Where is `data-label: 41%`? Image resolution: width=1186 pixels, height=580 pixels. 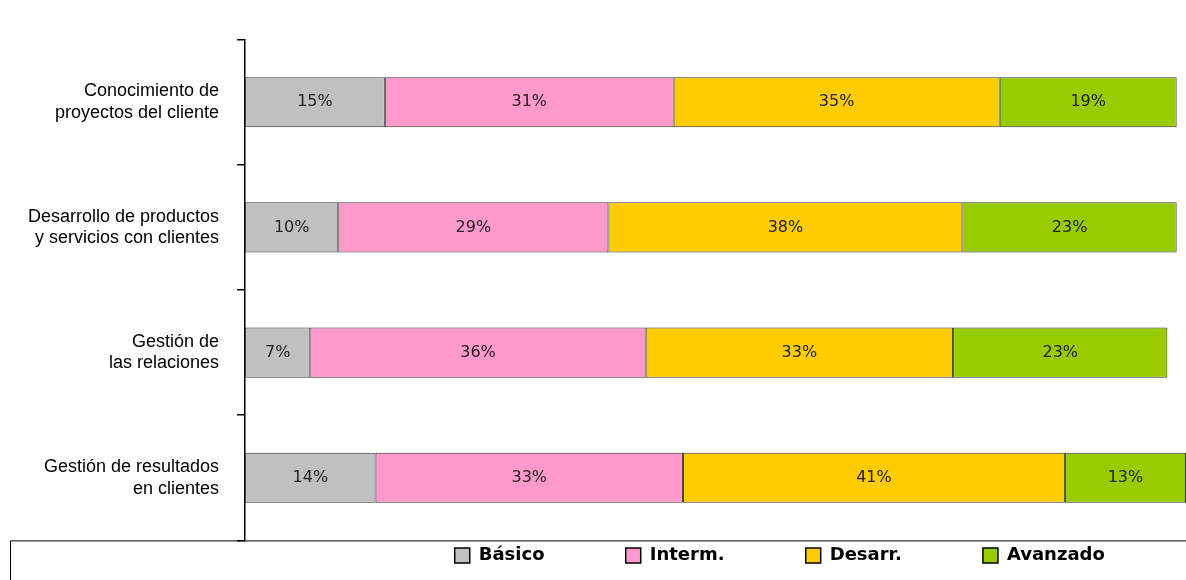 data-label: 41% is located at coordinates (874, 476).